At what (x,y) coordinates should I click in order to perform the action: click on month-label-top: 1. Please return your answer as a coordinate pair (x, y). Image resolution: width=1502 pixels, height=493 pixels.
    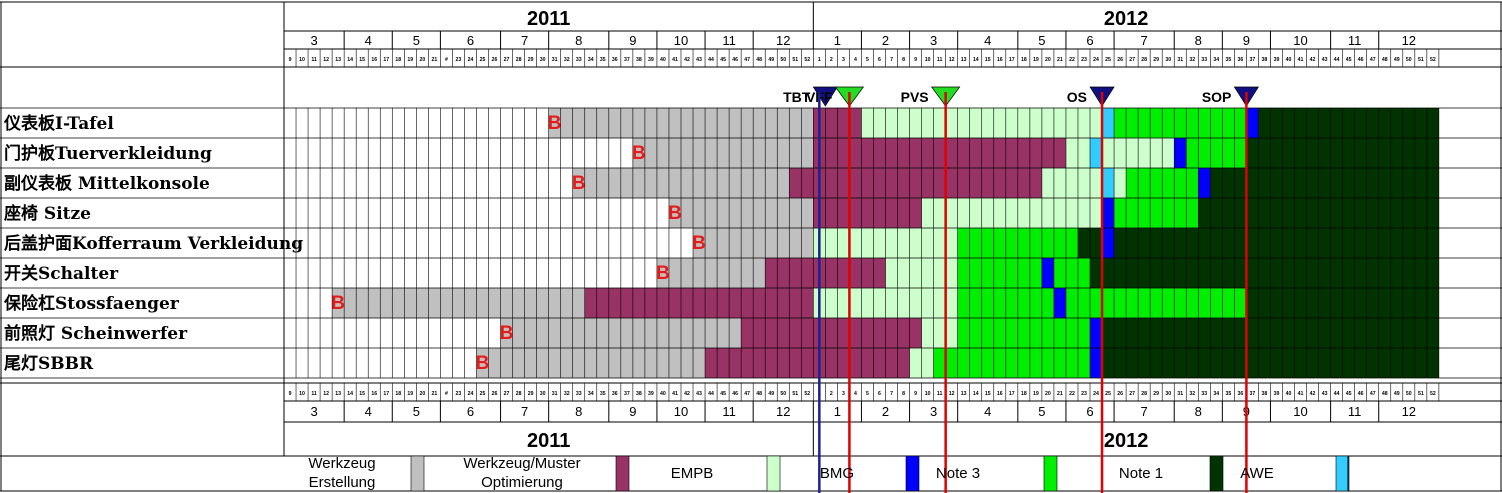
    Looking at the image, I should click on (837, 40).